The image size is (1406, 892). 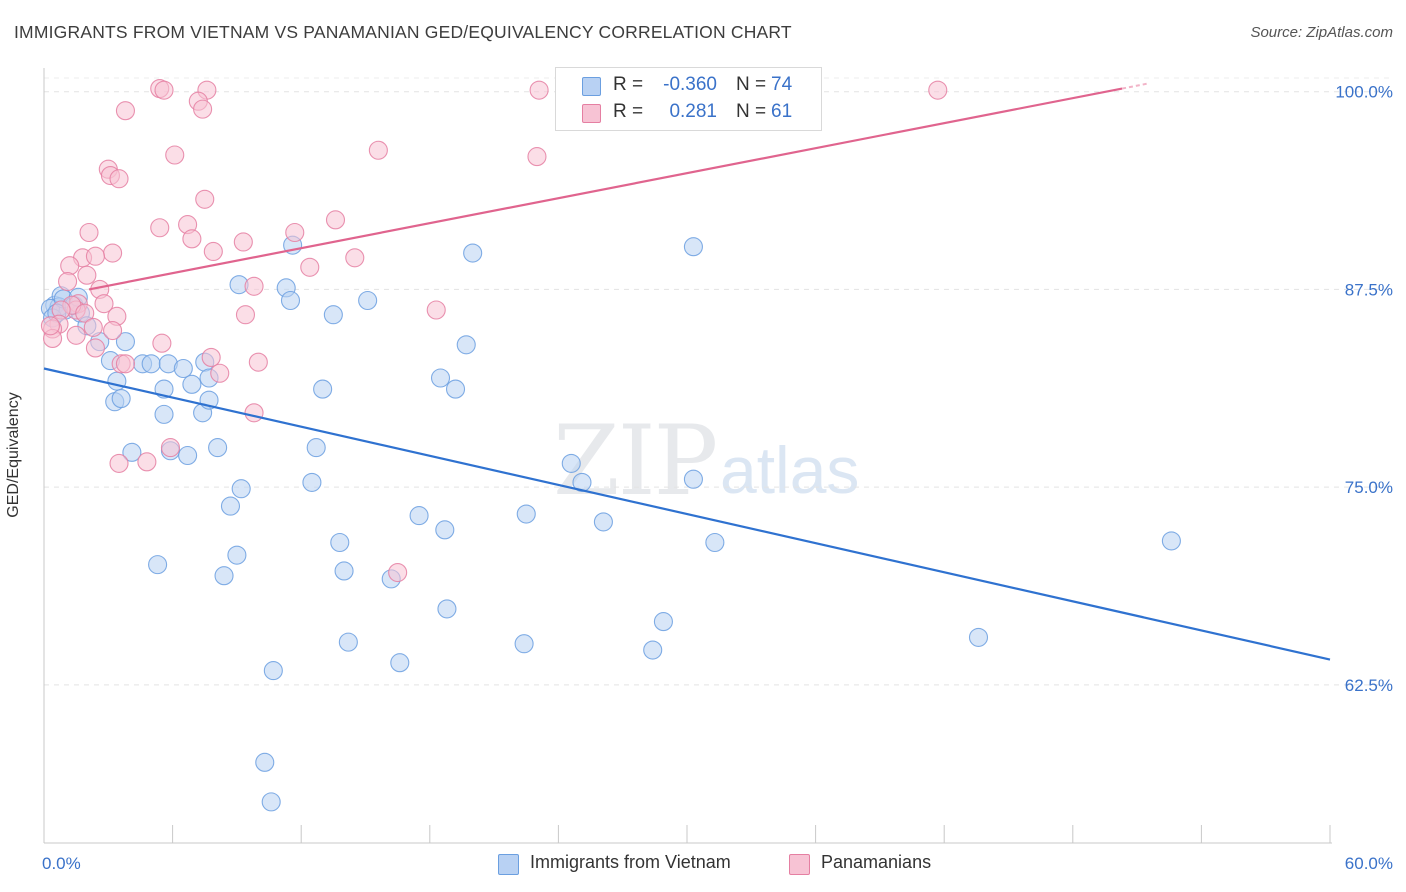 I want to click on y-axis-label: GED/Equivalency, so click(x=13, y=455).